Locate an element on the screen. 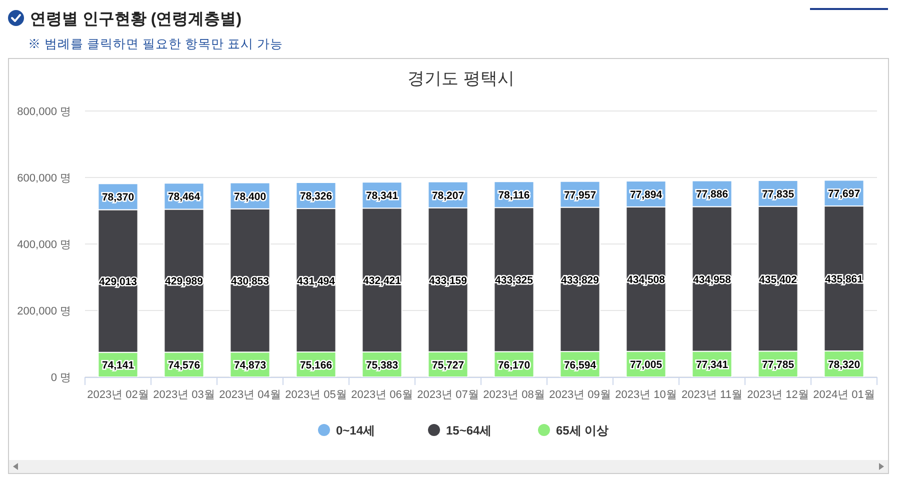 This screenshot has width=912, height=482. x-tick-label: 2023년 07월 is located at coordinates (448, 395).